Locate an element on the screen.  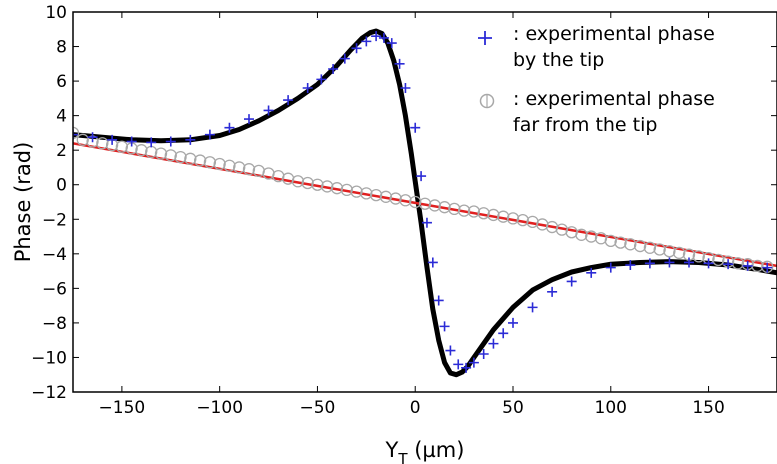
y-axis-label: Phase (rad) is located at coordinates (23, 202).